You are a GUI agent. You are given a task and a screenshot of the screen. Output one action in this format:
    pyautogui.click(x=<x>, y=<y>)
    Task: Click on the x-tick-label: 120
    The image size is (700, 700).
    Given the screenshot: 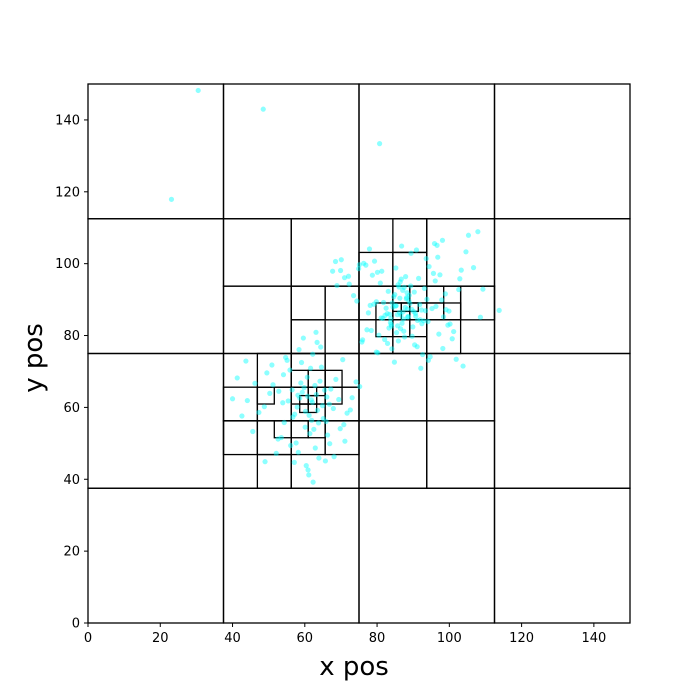 What is the action you would take?
    pyautogui.click(x=521, y=638)
    